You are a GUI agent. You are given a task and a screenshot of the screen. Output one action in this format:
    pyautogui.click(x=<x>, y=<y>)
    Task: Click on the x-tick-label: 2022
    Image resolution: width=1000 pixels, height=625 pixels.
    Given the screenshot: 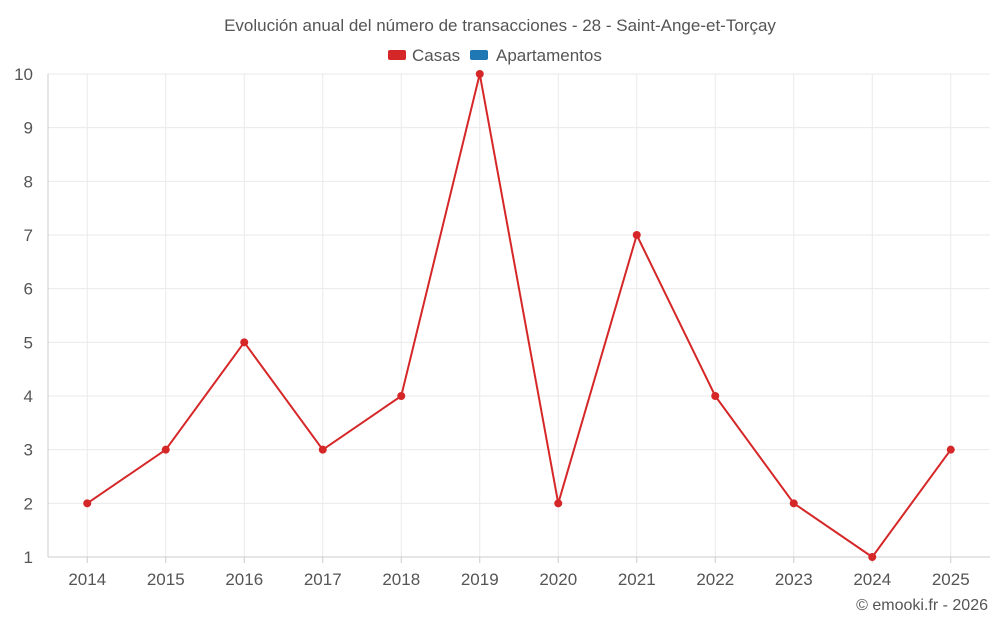 What is the action you would take?
    pyautogui.click(x=715, y=579)
    